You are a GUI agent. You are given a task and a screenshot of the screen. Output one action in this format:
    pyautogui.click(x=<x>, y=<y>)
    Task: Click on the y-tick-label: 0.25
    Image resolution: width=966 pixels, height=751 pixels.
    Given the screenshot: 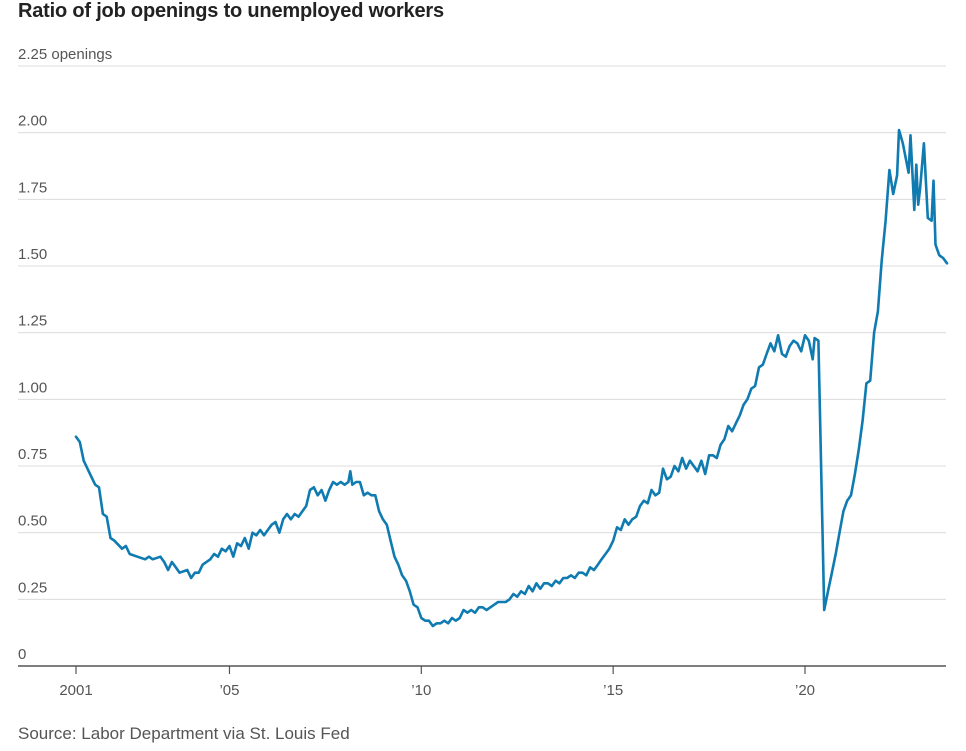 What is the action you would take?
    pyautogui.click(x=32, y=587)
    